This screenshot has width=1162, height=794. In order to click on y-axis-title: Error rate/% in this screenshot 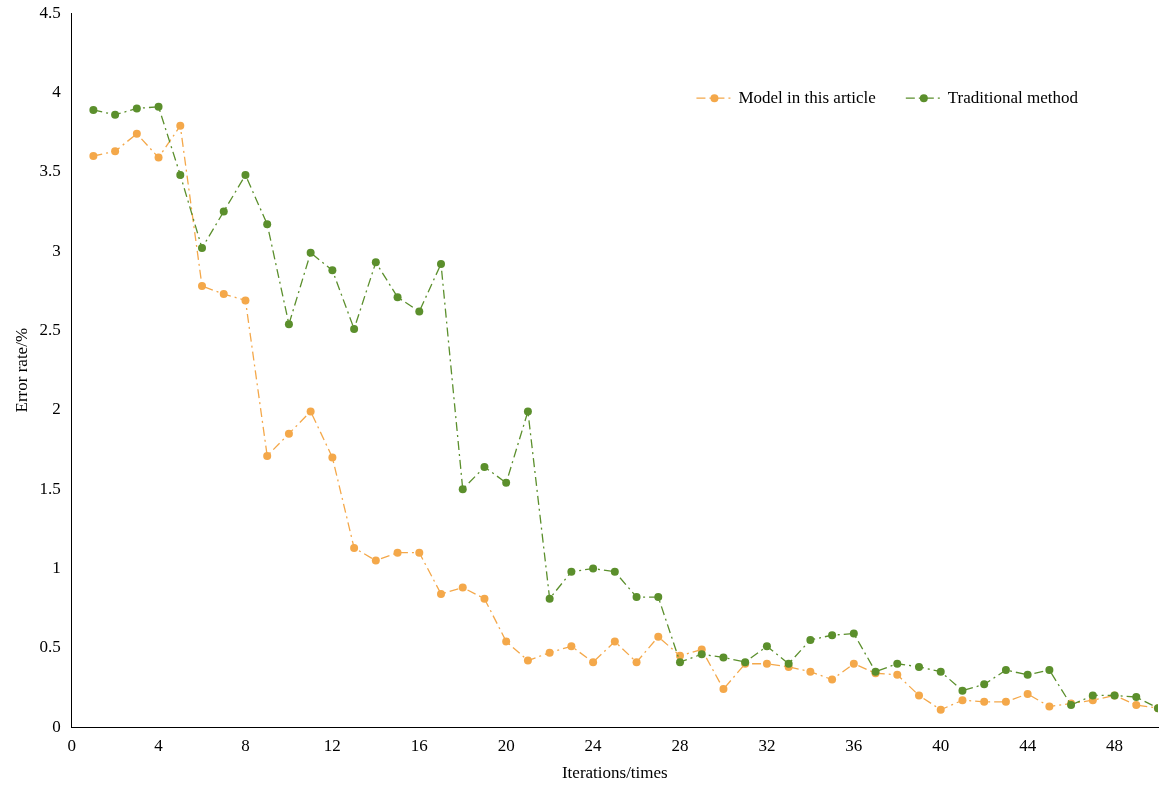, I will do `click(21, 370)`.